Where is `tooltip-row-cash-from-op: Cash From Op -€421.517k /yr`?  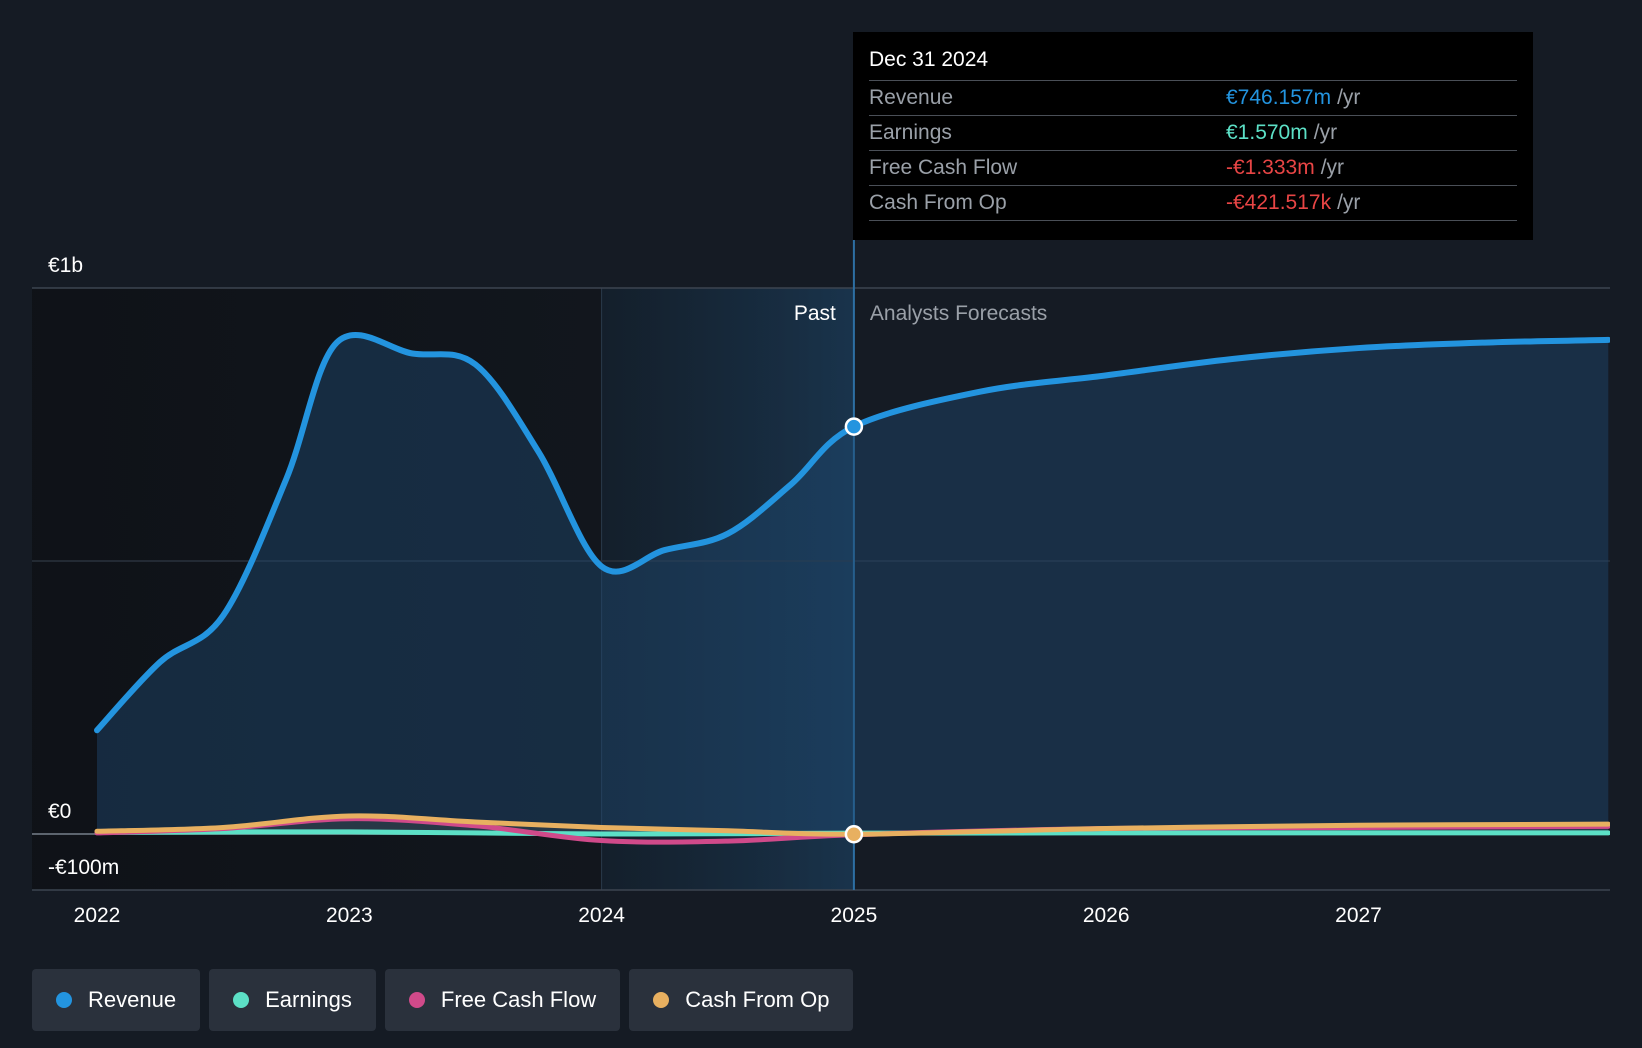 tooltip-row-cash-from-op: Cash From Op -€421.517k /yr is located at coordinates (1193, 203).